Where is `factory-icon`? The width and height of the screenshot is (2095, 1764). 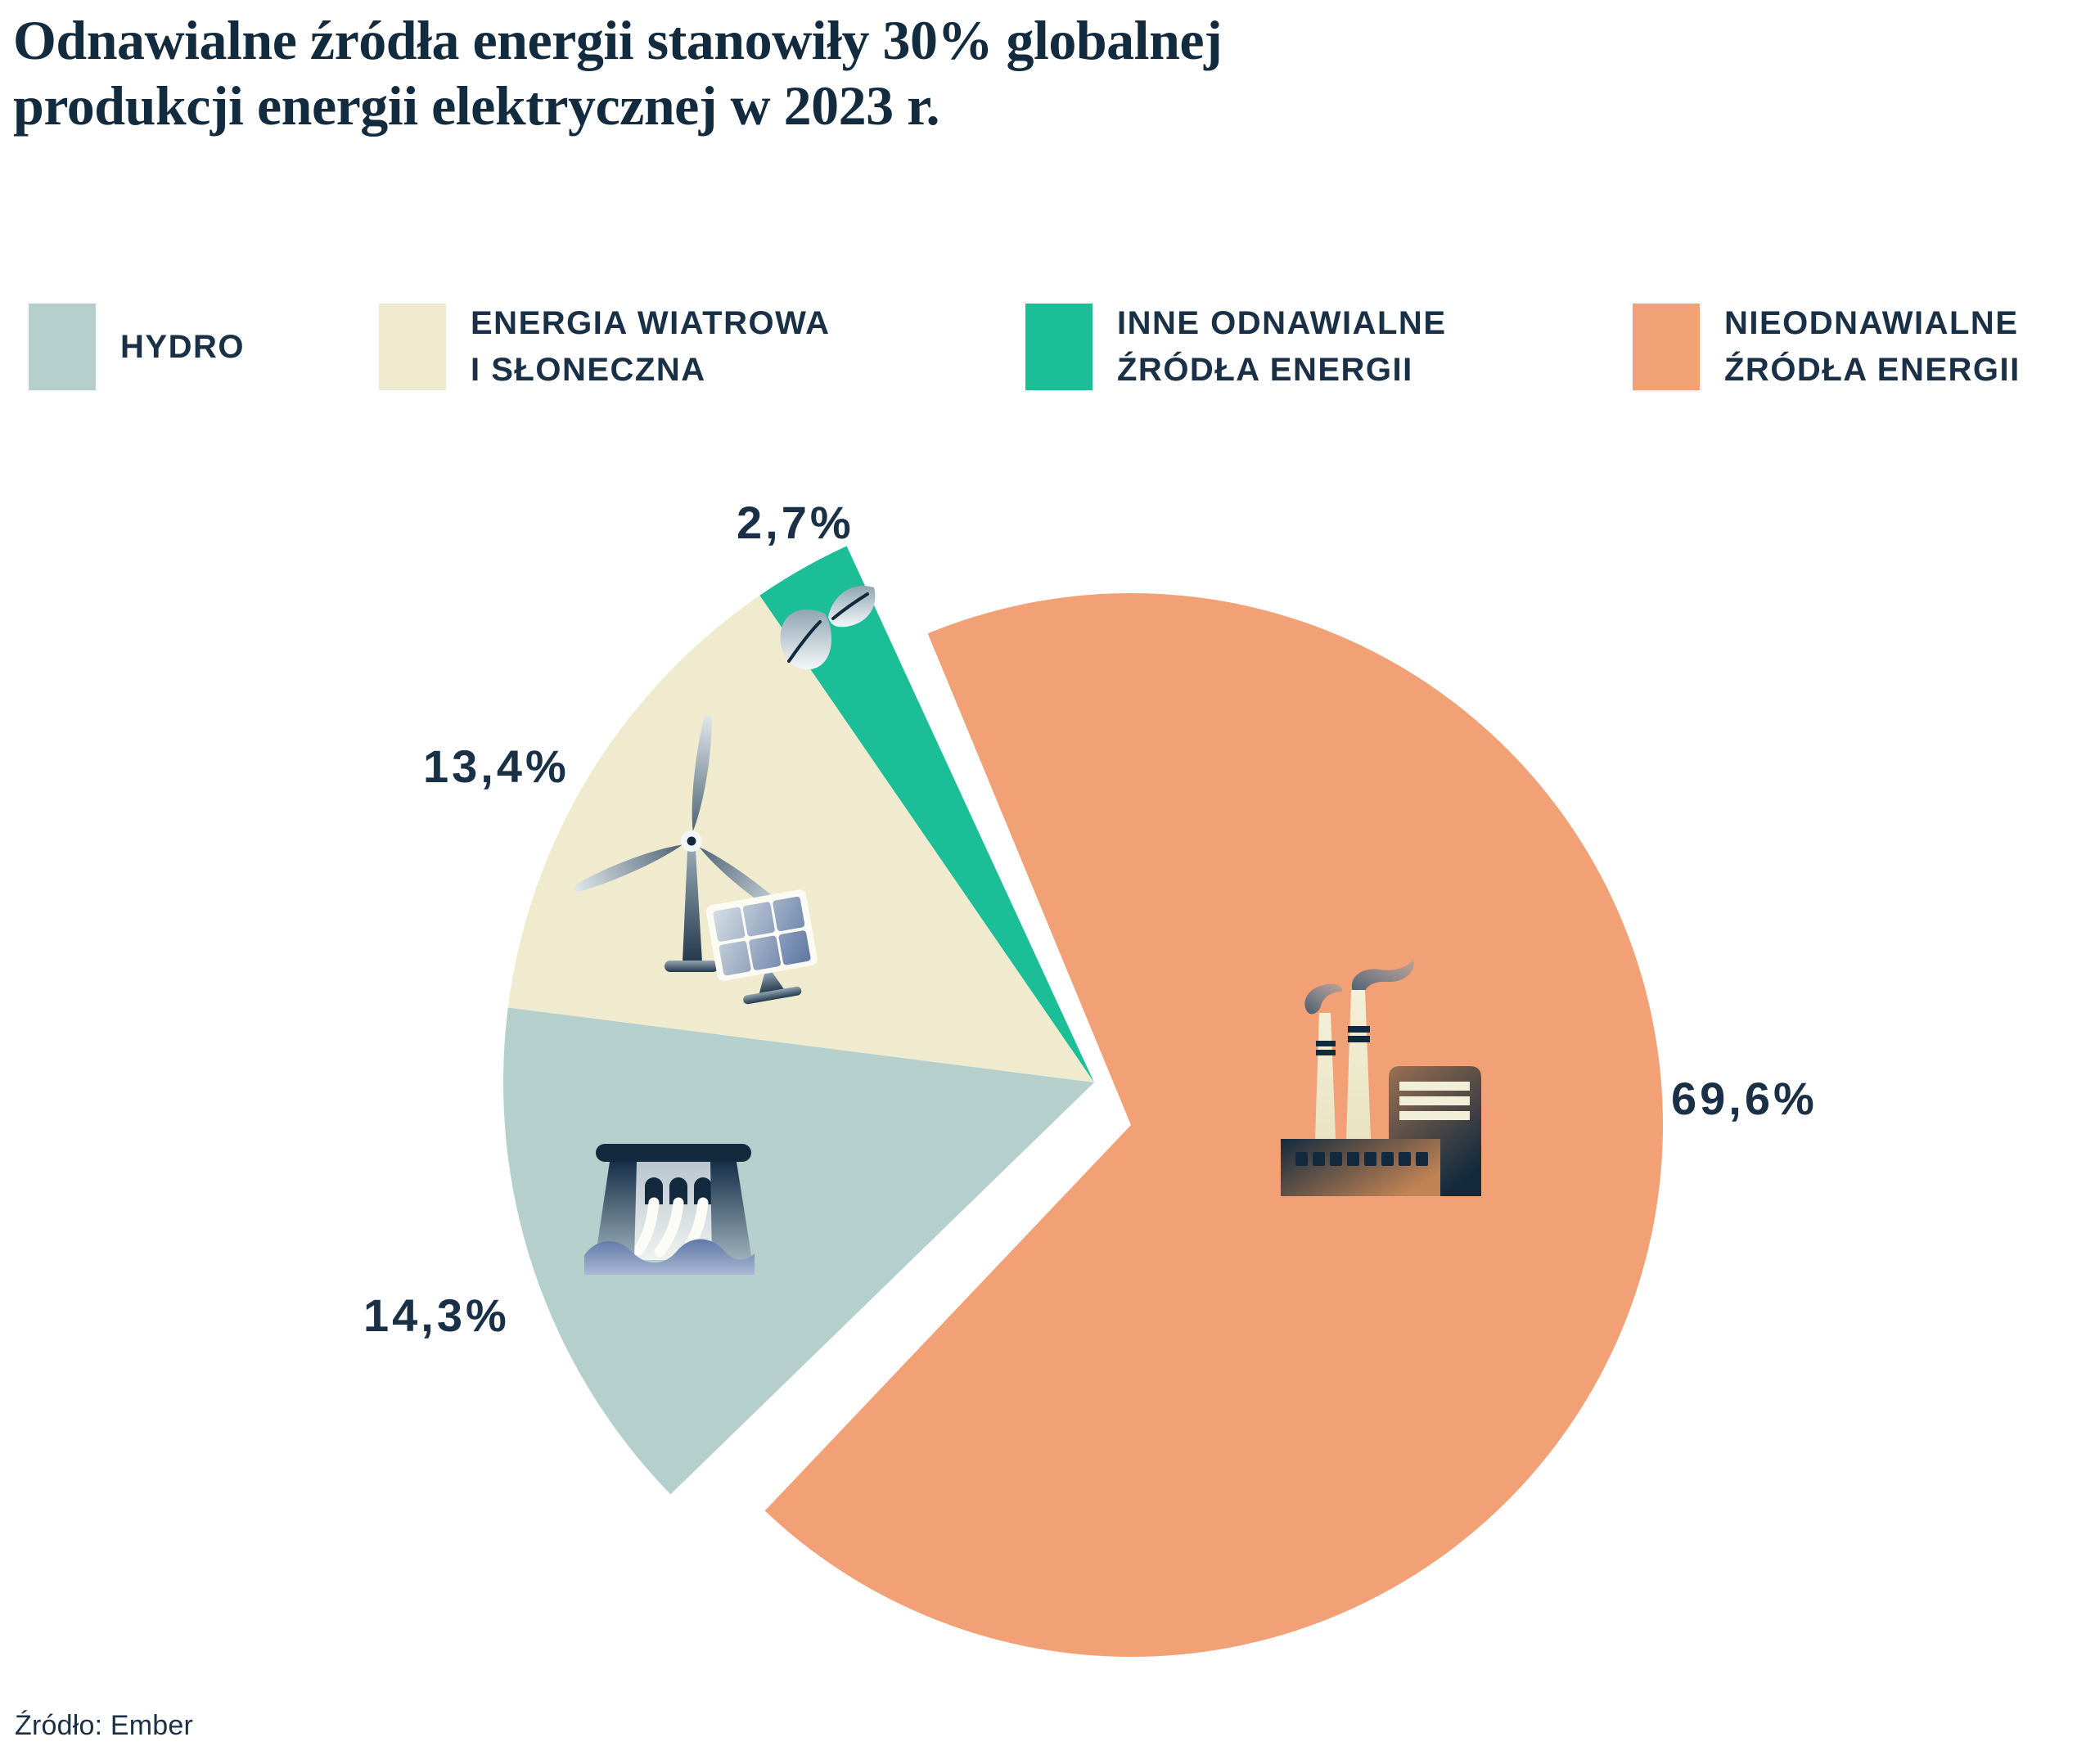
factory-icon is located at coordinates (1381, 1078).